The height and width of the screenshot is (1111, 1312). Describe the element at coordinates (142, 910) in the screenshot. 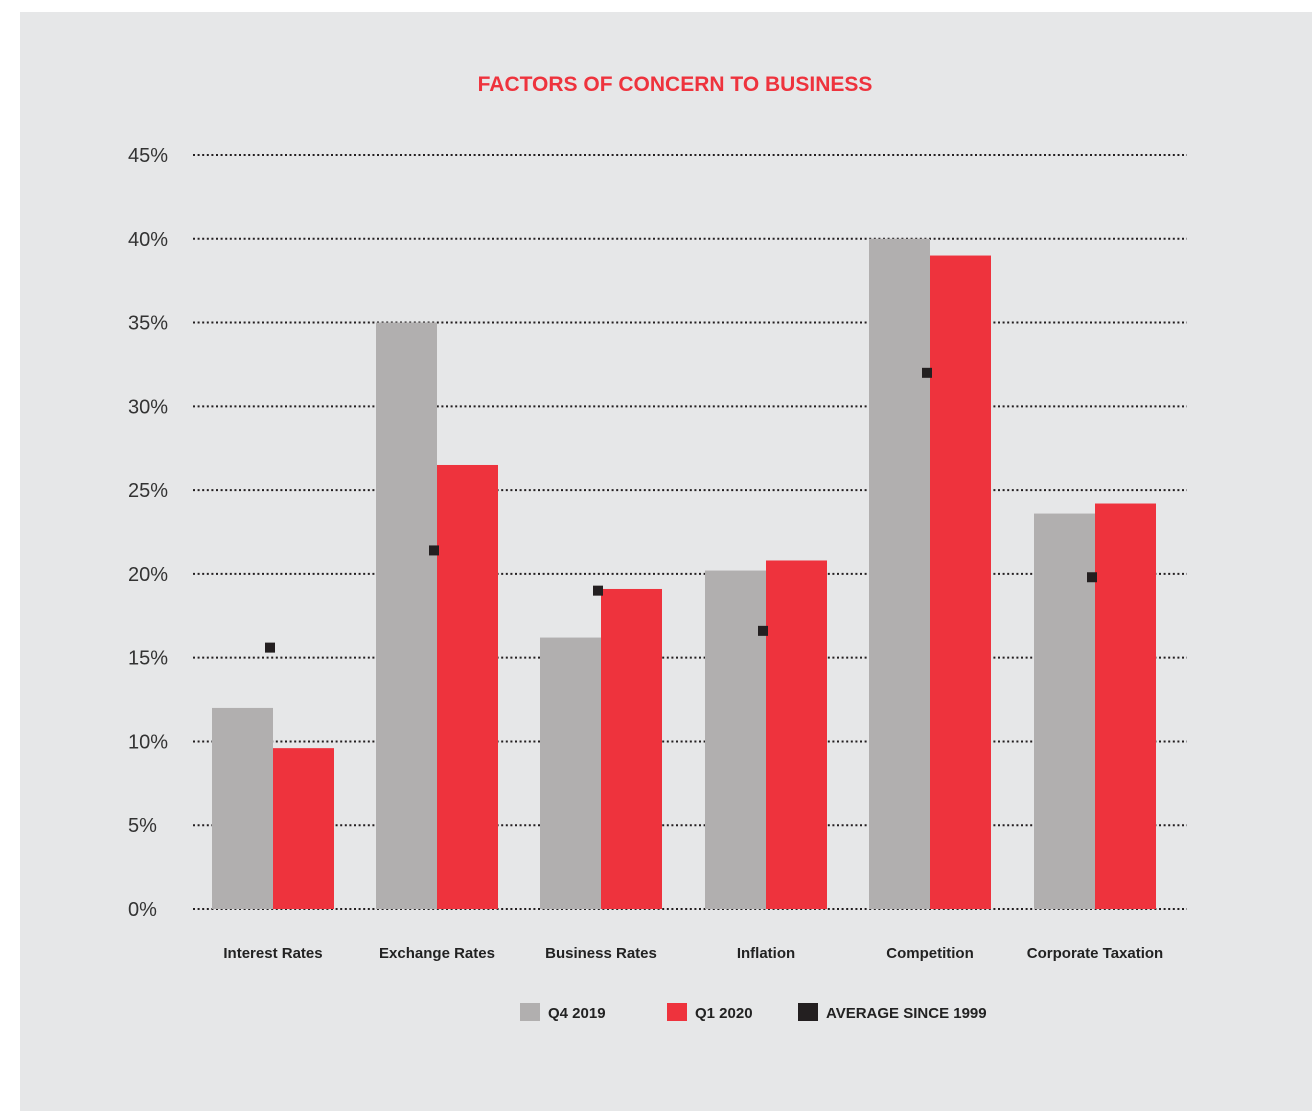

I see `y-tick-label: 0%` at that location.